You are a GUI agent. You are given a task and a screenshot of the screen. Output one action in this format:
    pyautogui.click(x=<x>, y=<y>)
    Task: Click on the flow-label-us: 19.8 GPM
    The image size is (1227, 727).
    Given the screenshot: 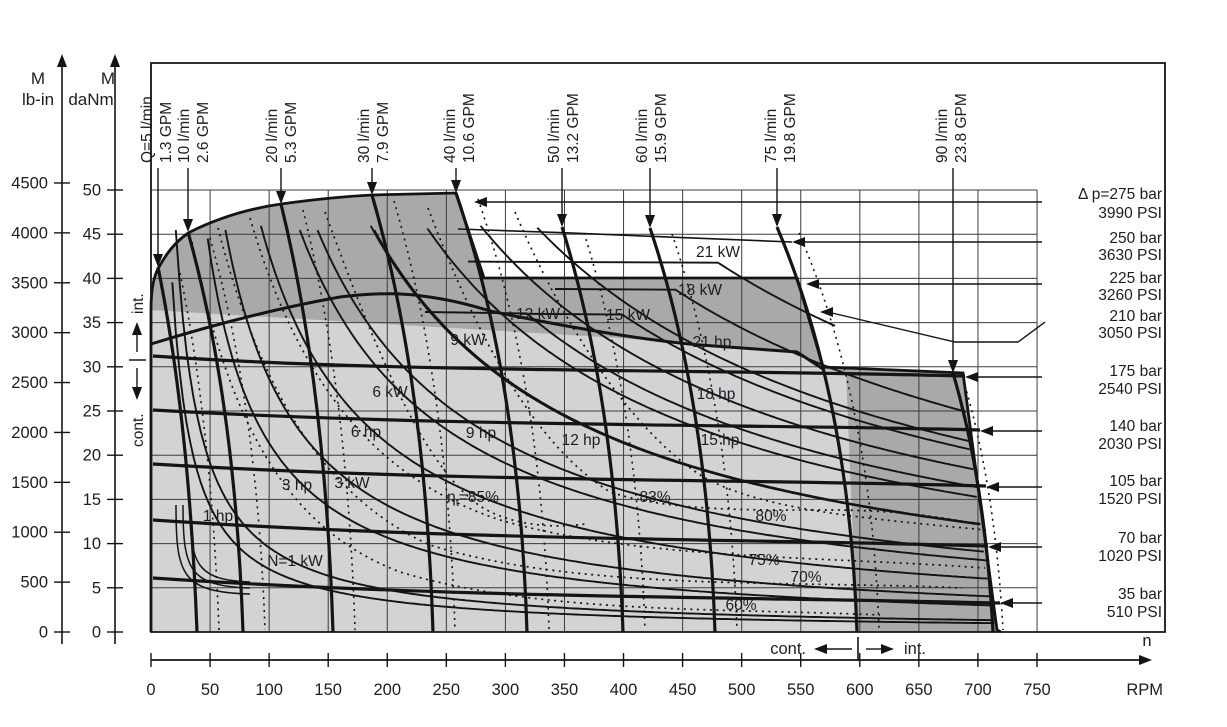 What is the action you would take?
    pyautogui.click(x=790, y=128)
    